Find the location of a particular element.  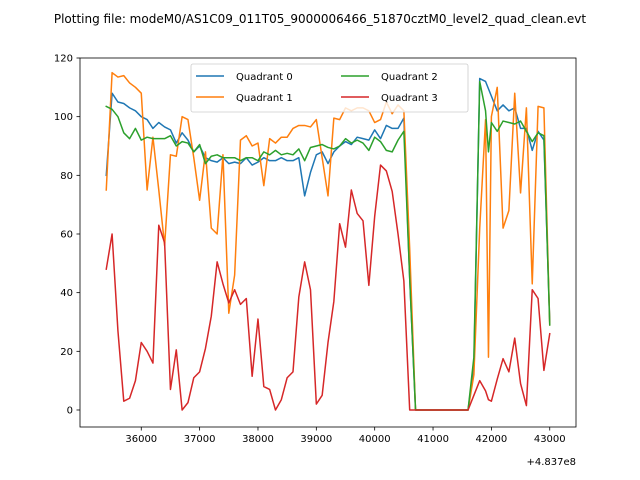

y-tick-label: 0 is located at coordinates (70, 410).